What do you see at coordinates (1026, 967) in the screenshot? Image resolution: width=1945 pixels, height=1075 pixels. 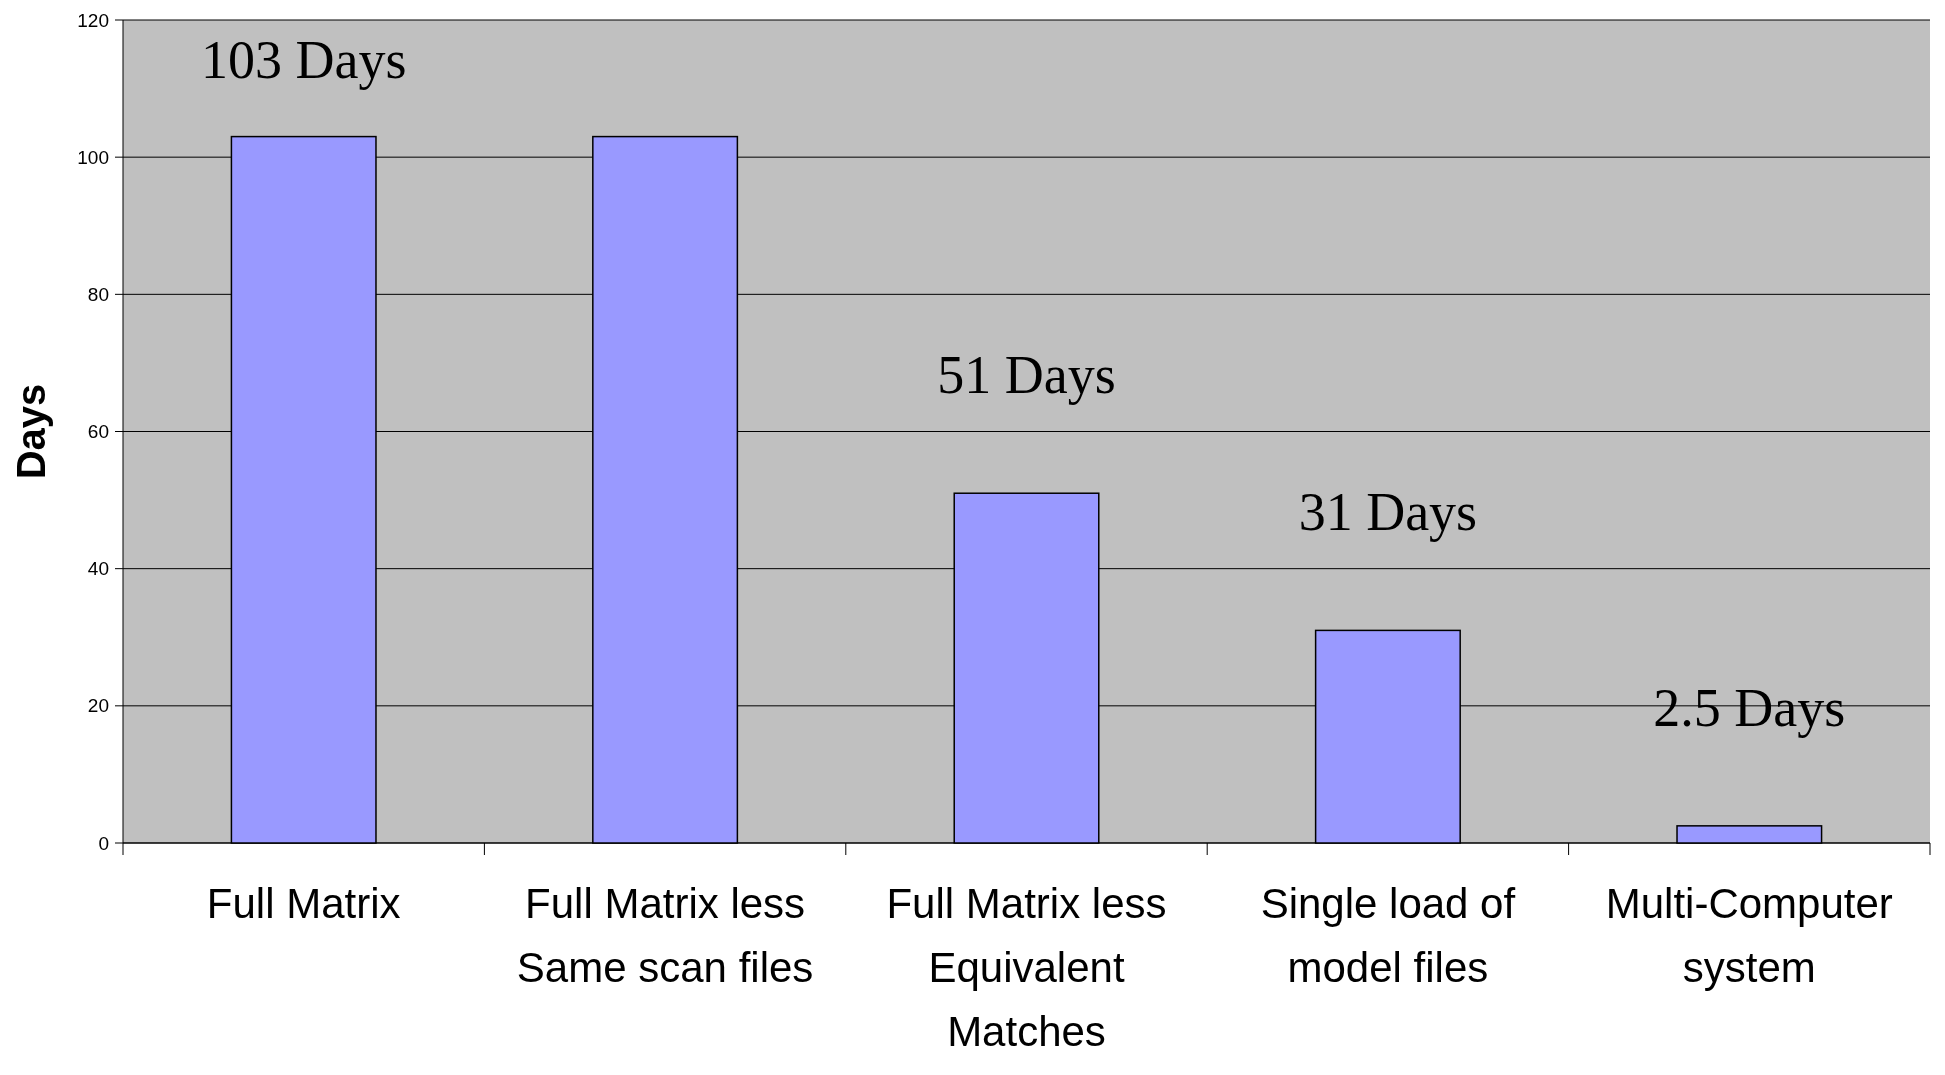 I see `x-tick-label: Full Matrix less Equivalent Matches` at bounding box center [1026, 967].